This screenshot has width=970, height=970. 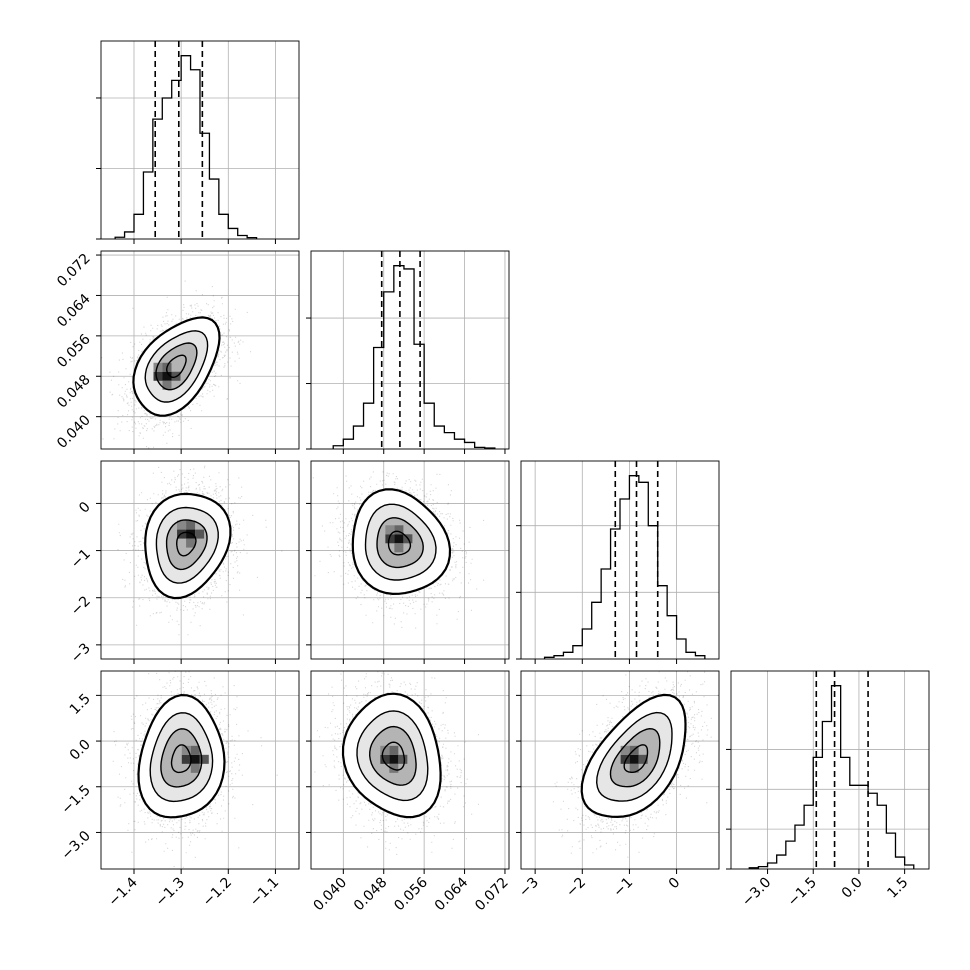 What do you see at coordinates (81, 653) in the screenshot?
I see `ytick-label-2-0: −3` at bounding box center [81, 653].